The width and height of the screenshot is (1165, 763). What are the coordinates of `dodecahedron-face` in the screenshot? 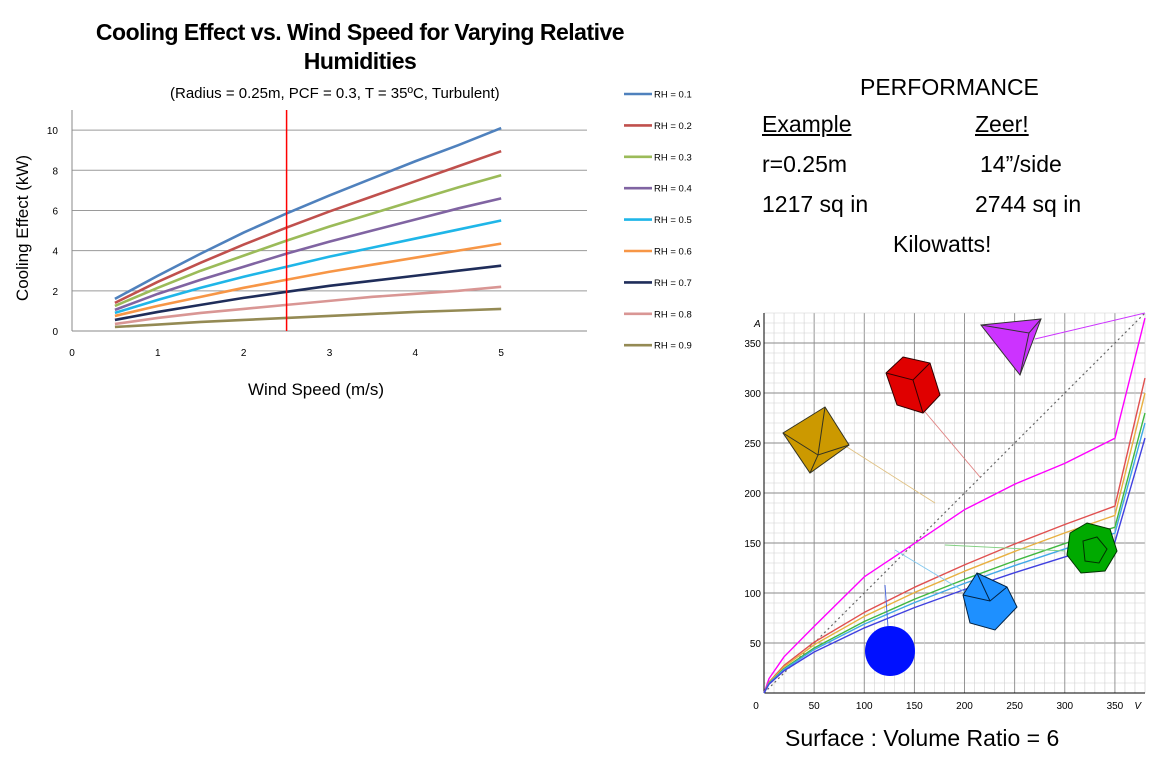 It's located at (1092, 548).